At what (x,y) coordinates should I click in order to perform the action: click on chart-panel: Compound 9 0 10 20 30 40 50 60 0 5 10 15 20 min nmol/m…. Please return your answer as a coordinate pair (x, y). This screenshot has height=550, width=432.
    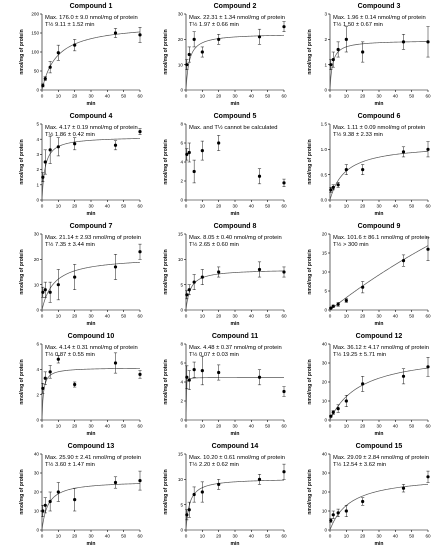
    Looking at the image, I should click on (369, 275).